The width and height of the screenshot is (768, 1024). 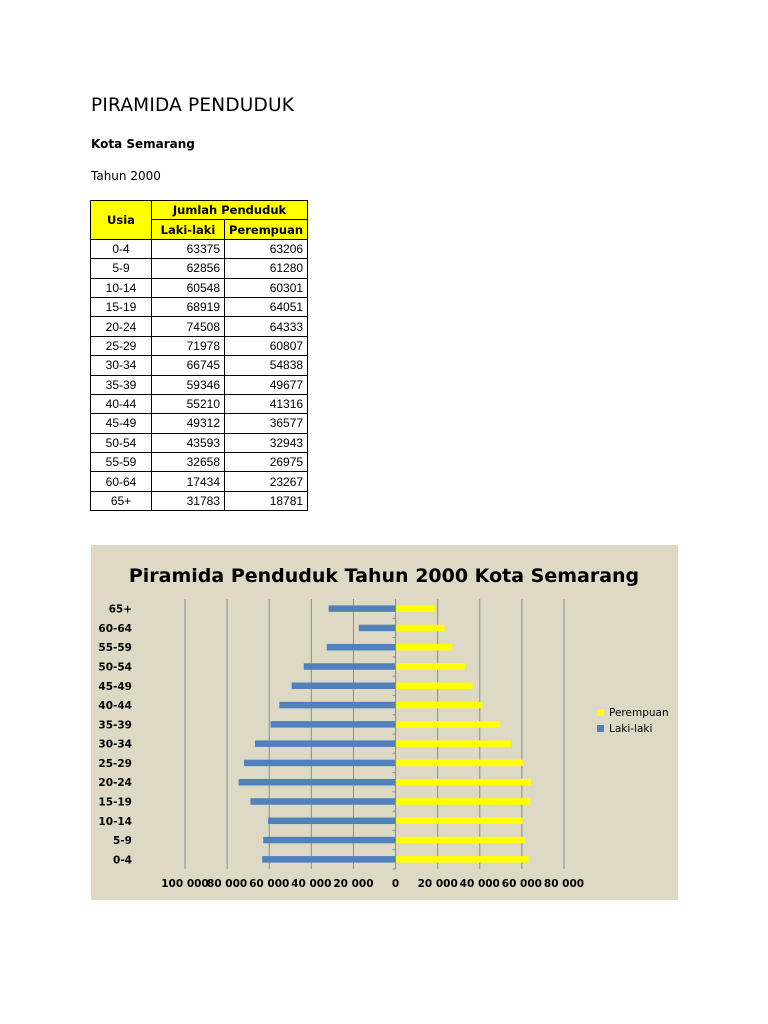 What do you see at coordinates (121, 346) in the screenshot?
I see `age-cell: 25-29` at bounding box center [121, 346].